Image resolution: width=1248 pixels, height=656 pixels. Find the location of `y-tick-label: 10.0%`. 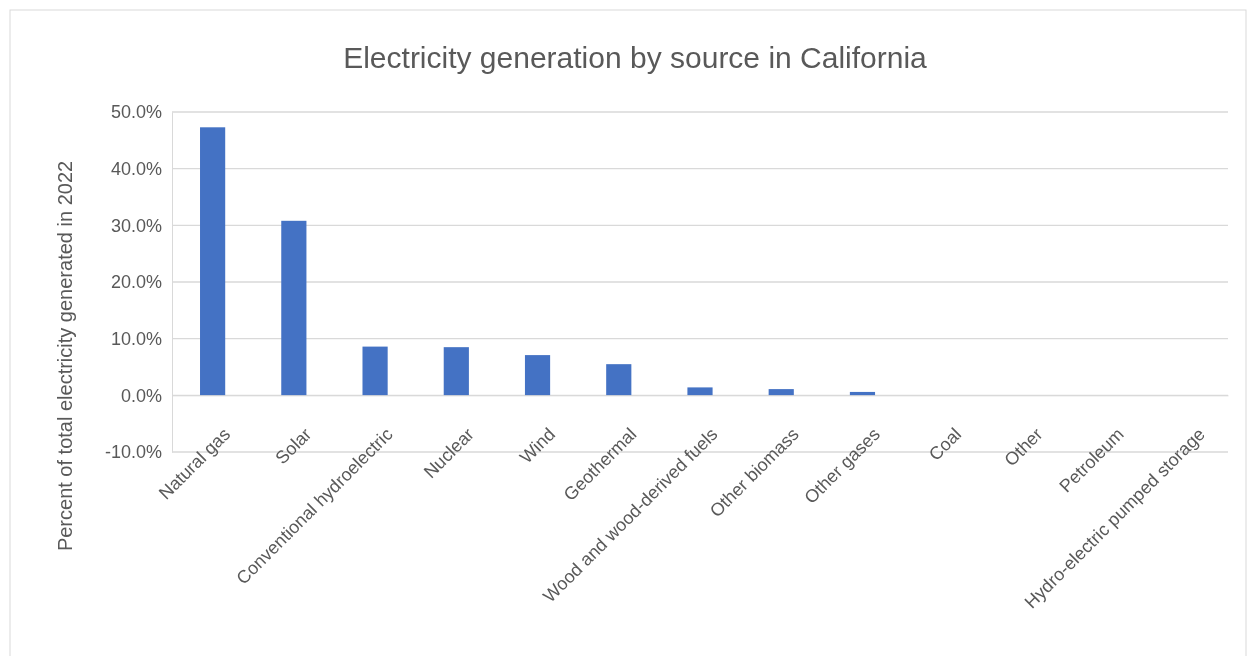

y-tick-label: 10.0% is located at coordinates (136, 338).